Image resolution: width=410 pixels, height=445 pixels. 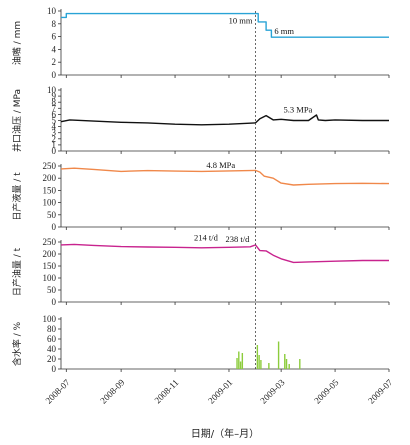 What do you see at coordinates (50, 319) in the screenshot?
I see `water-cut-ytick-label: 100` at bounding box center [50, 319].